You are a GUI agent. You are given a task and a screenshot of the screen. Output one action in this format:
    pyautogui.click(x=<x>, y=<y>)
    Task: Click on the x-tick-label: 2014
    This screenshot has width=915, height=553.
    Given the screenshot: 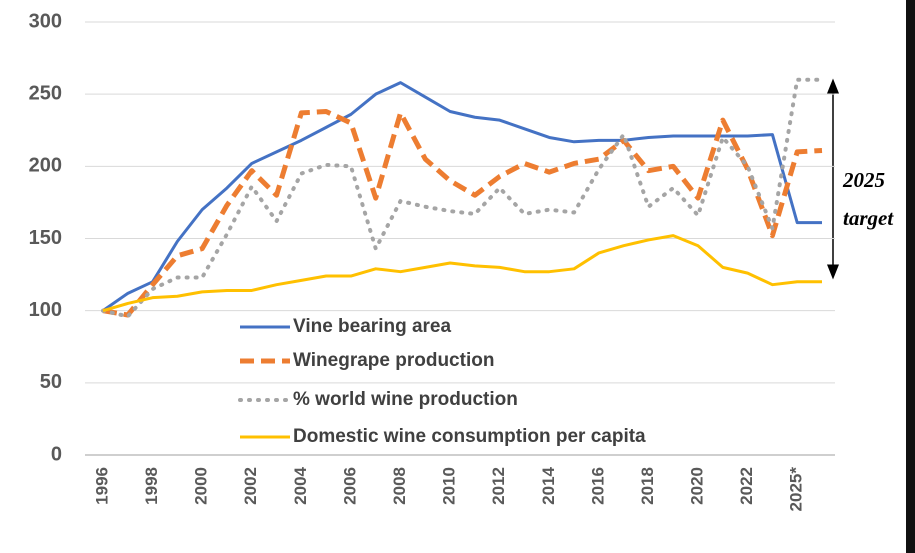 What is the action you would take?
    pyautogui.click(x=548, y=485)
    